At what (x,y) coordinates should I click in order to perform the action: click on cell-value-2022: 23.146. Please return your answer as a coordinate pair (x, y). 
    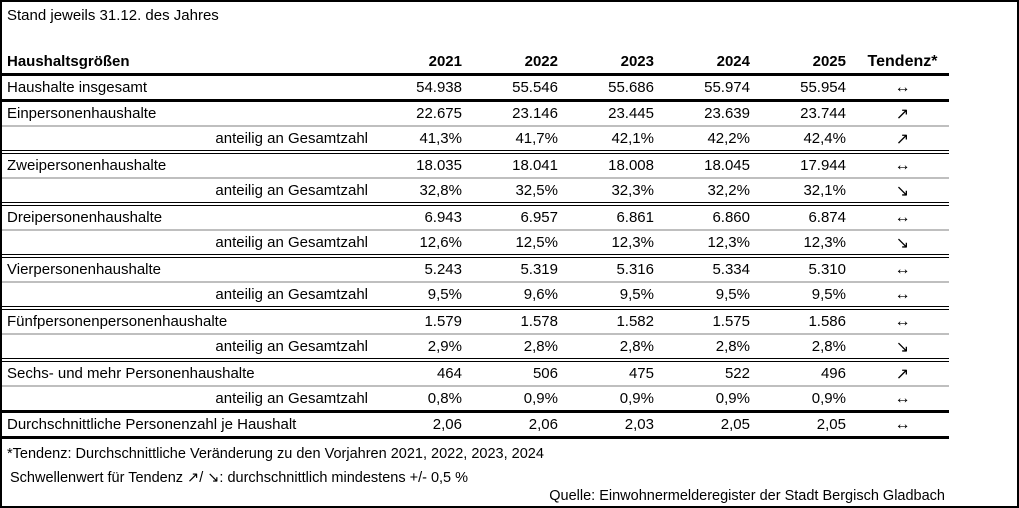
    Looking at the image, I should click on (520, 113).